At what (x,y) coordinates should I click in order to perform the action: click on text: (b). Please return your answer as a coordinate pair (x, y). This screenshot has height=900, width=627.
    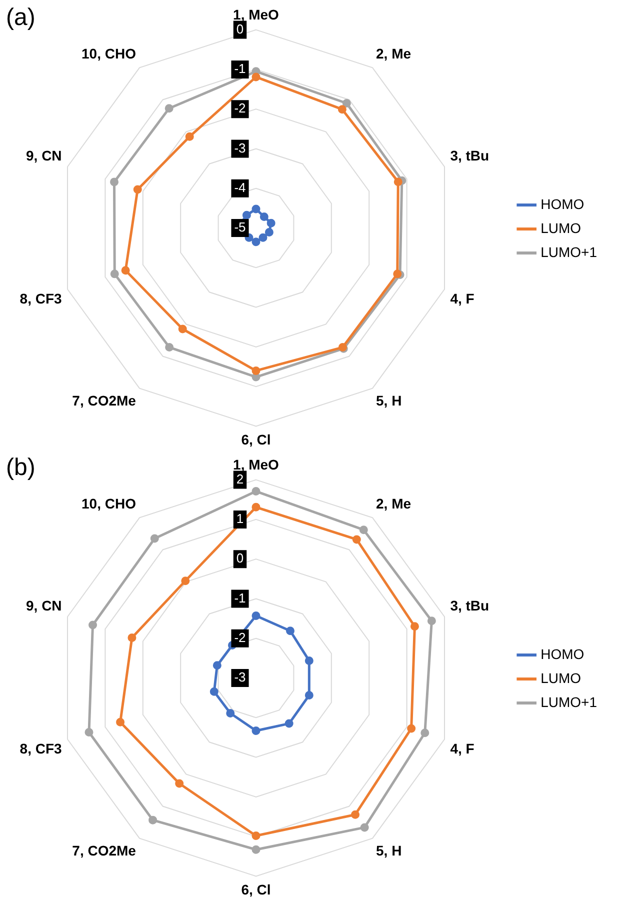
    Looking at the image, I should click on (21, 468).